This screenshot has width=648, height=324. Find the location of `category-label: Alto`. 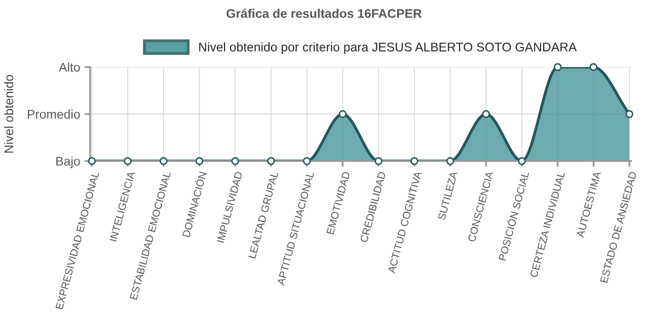

category-label: Alto is located at coordinates (69, 67).